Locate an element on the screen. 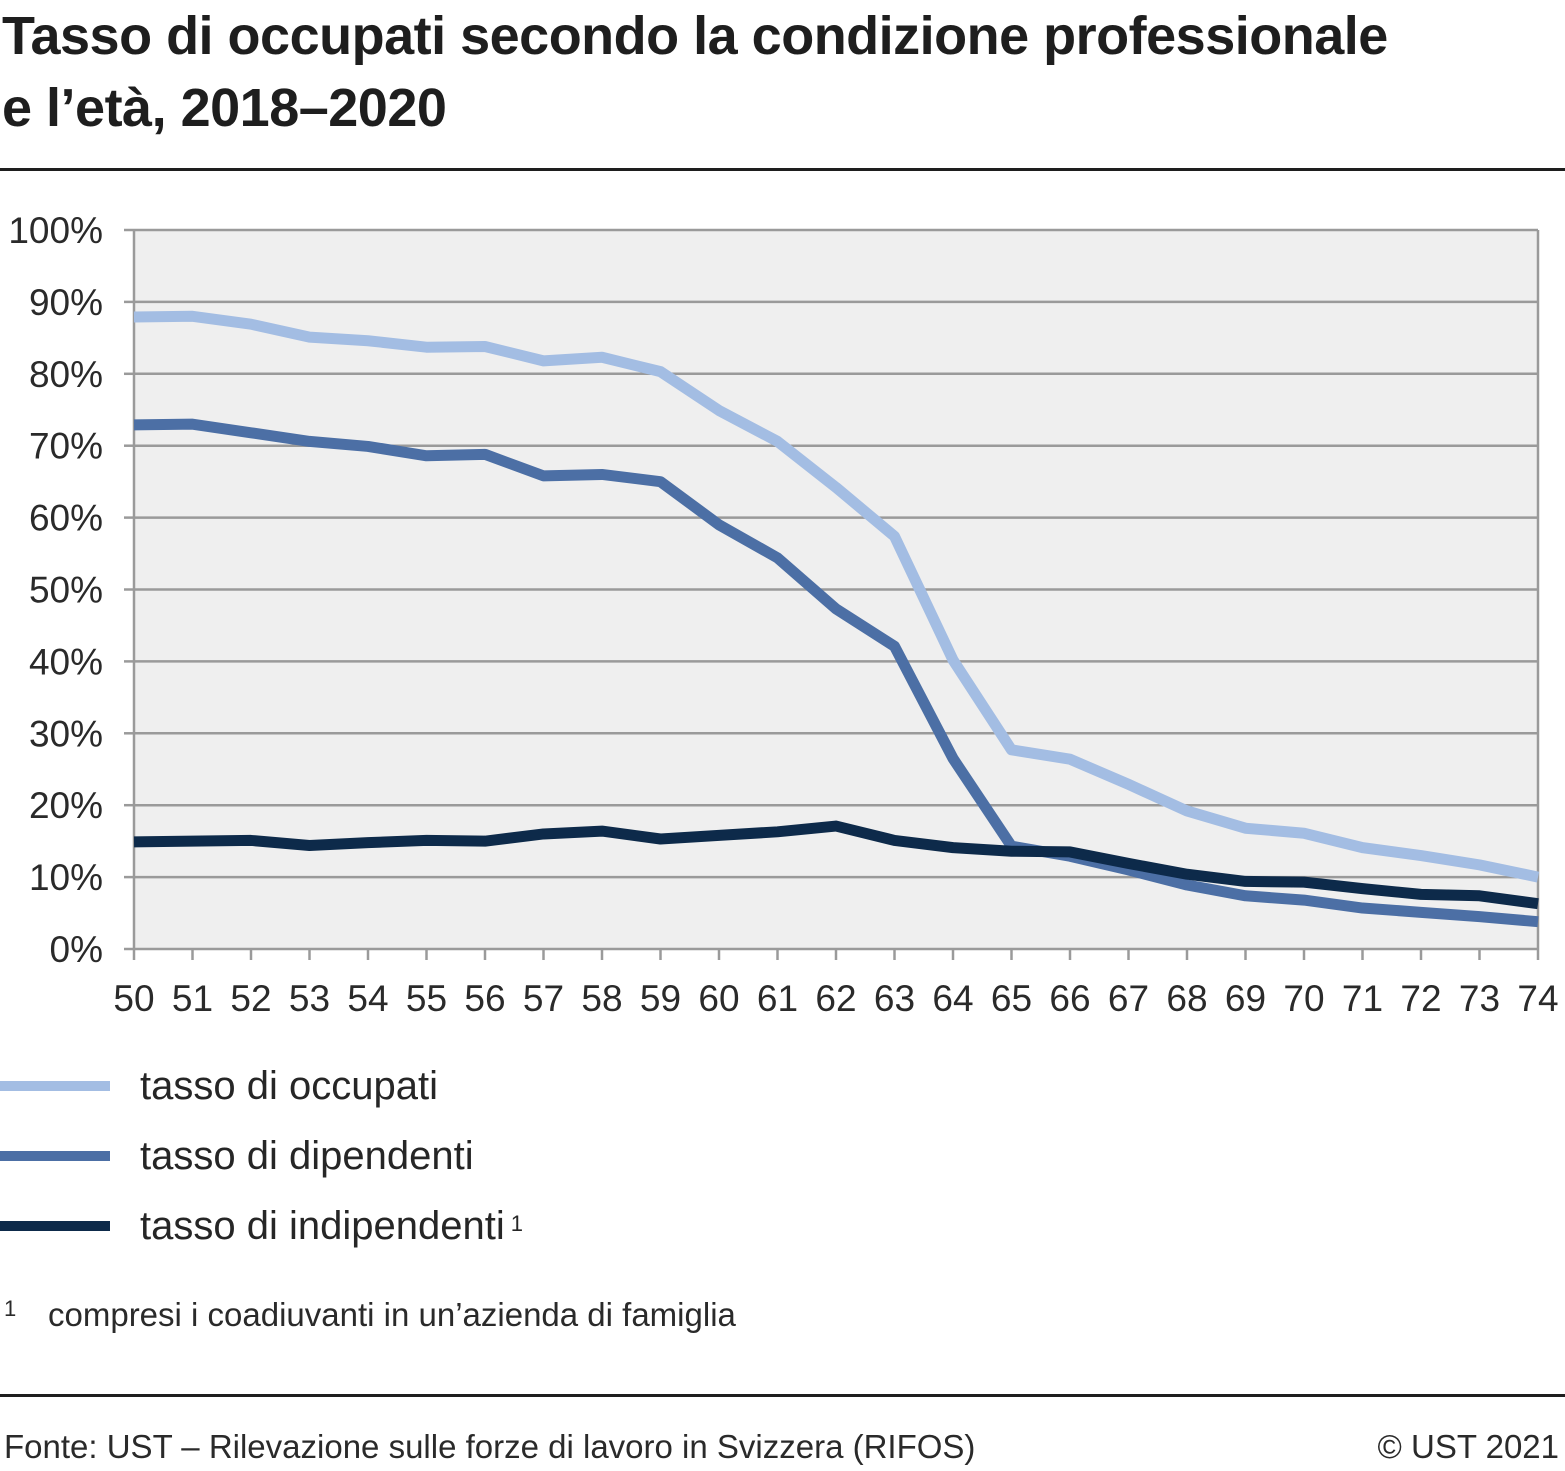  legend-swatch-indipendenti is located at coordinates (55, 1226).